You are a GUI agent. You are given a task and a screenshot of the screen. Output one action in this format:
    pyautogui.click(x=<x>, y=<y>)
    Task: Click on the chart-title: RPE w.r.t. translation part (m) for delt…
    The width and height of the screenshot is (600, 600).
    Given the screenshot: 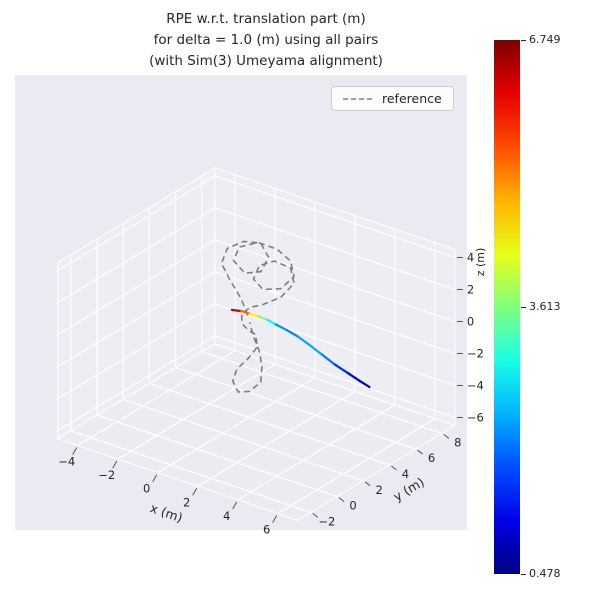 What is the action you would take?
    pyautogui.click(x=266, y=40)
    